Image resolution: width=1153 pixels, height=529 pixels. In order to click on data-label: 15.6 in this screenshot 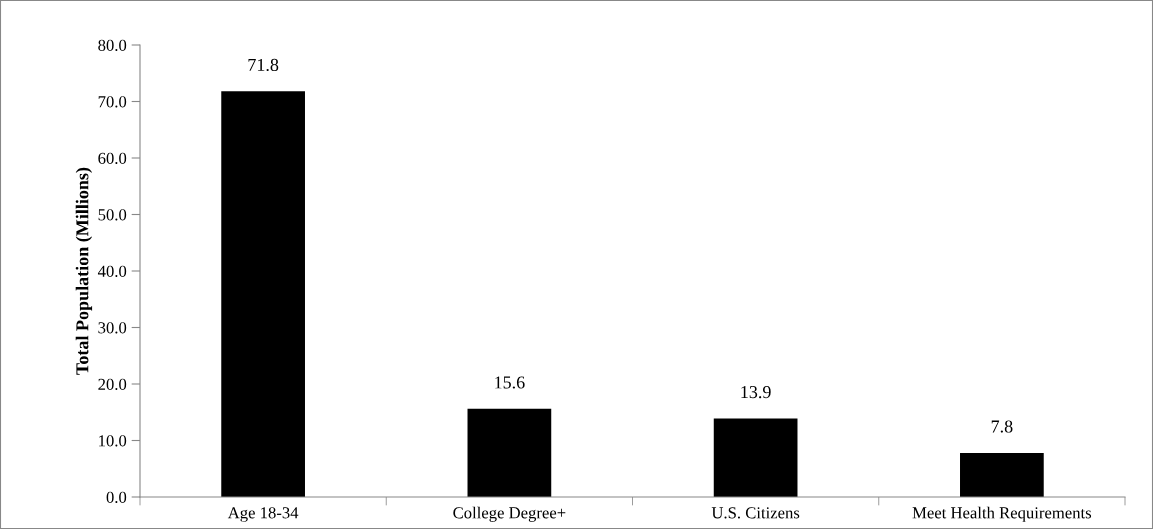, I will do `click(510, 382)`.